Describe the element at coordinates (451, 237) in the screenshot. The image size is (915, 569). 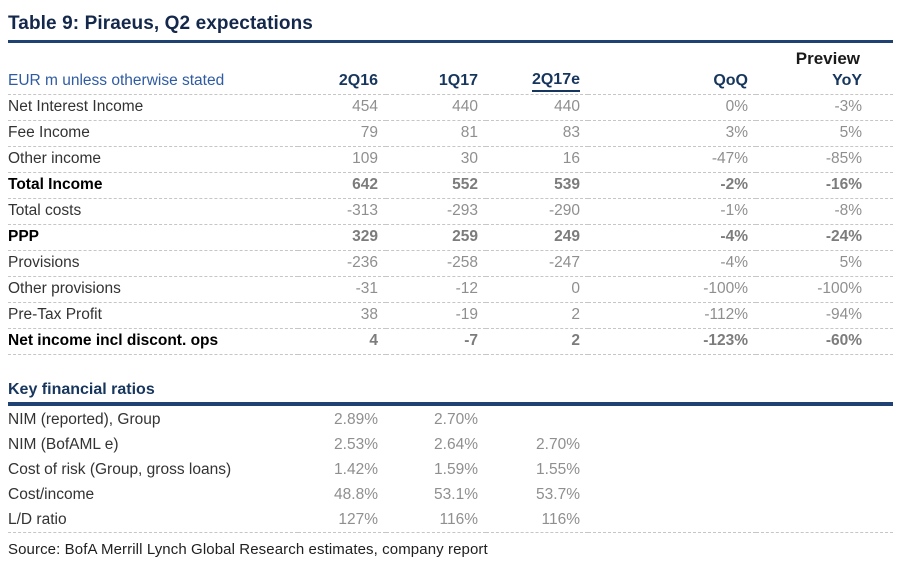
I see `table-row: PPP 329 259 249 -4% -24%` at that location.